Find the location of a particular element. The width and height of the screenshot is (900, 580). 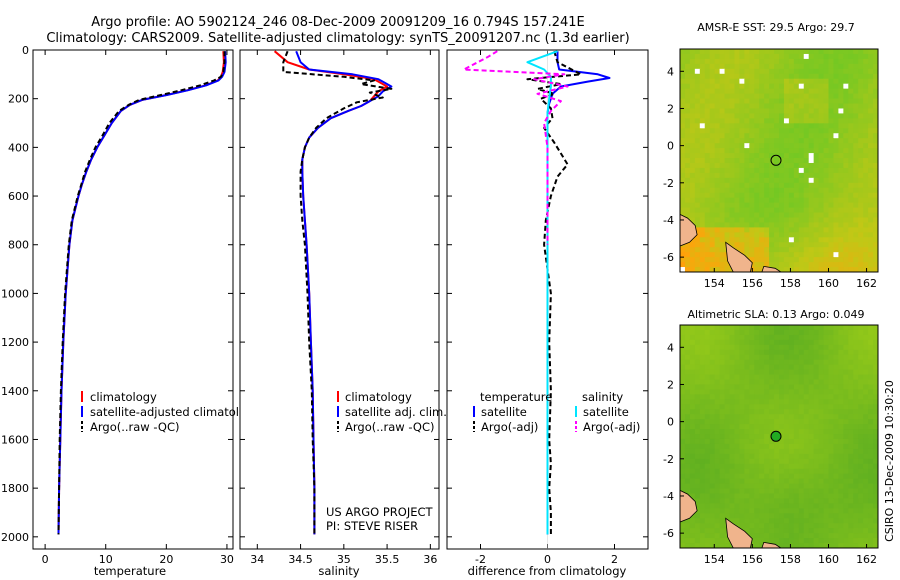

difference-legend-sargo: Argo(-adj) is located at coordinates (611, 427).